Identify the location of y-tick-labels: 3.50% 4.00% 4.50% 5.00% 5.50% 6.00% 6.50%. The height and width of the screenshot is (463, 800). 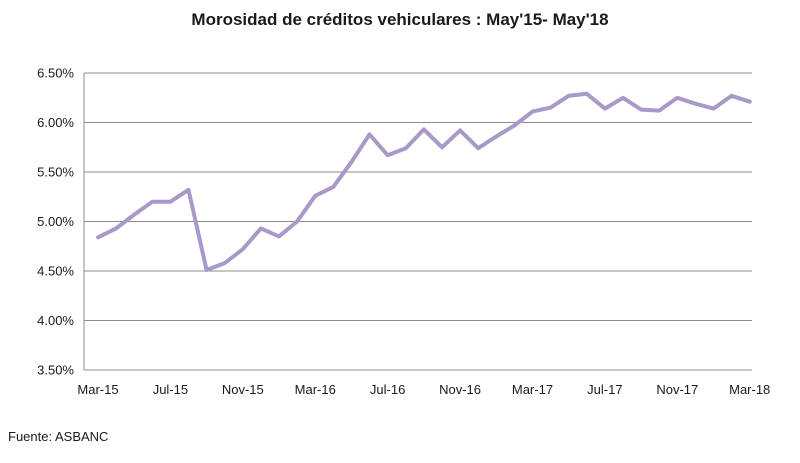
(55, 222).